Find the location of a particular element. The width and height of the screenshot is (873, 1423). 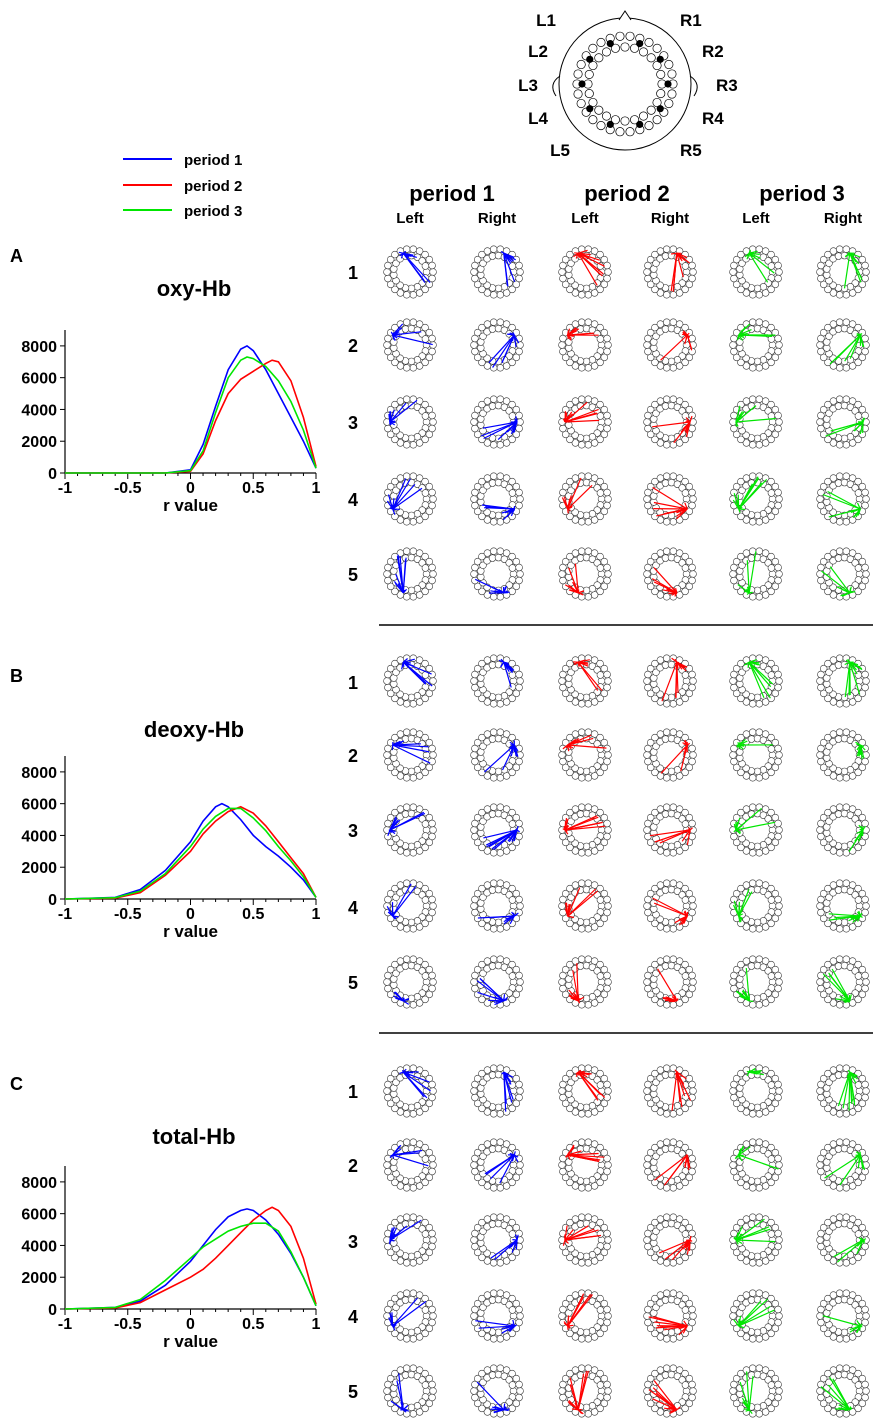

period-header-3: period 3 is located at coordinates (802, 193).